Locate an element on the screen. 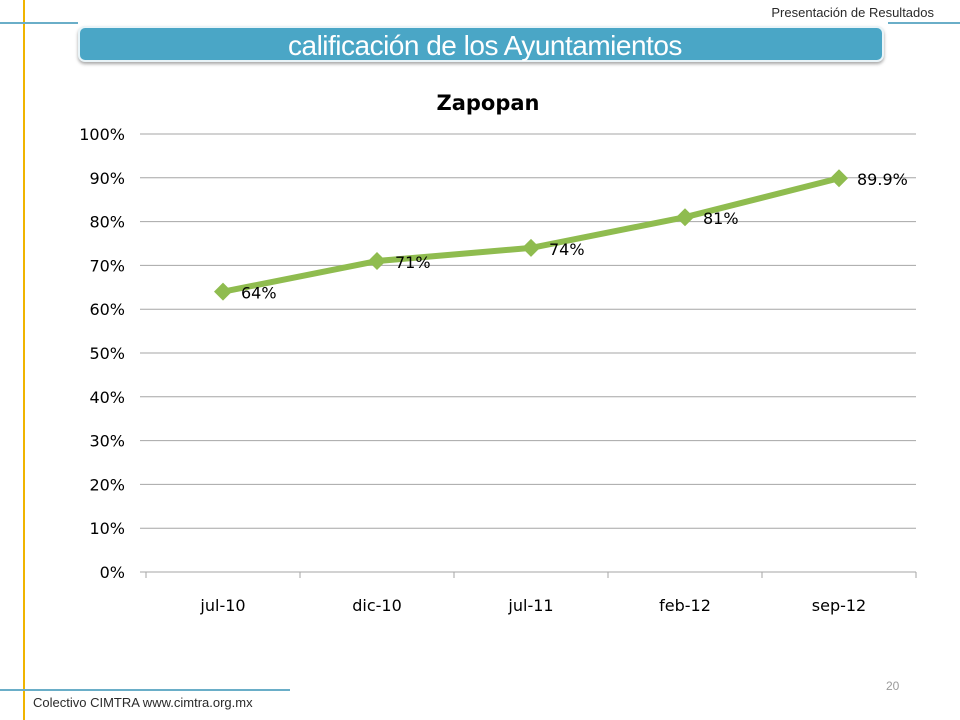 The image size is (960, 720). decorative-bottom-line is located at coordinates (145, 690).